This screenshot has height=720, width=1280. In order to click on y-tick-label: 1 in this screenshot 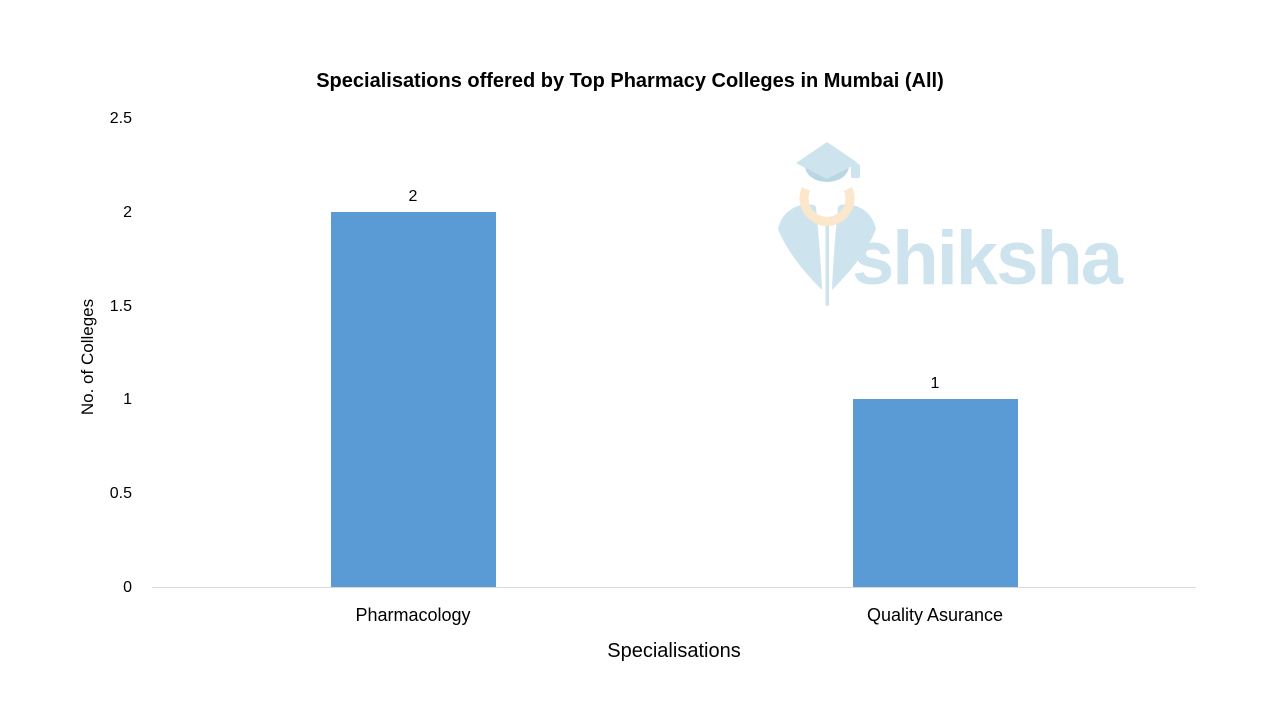, I will do `click(127, 400)`.